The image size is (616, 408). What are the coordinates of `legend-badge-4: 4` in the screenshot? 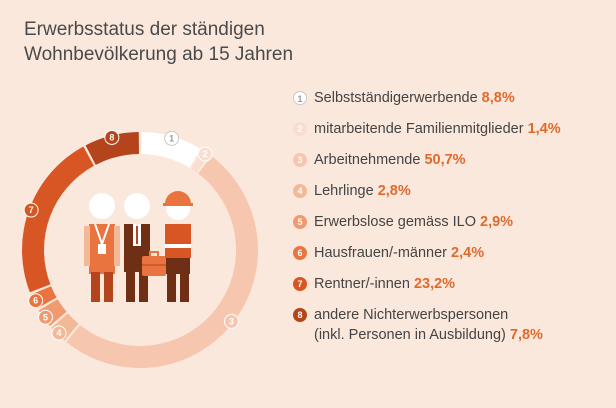 It's located at (300, 191).